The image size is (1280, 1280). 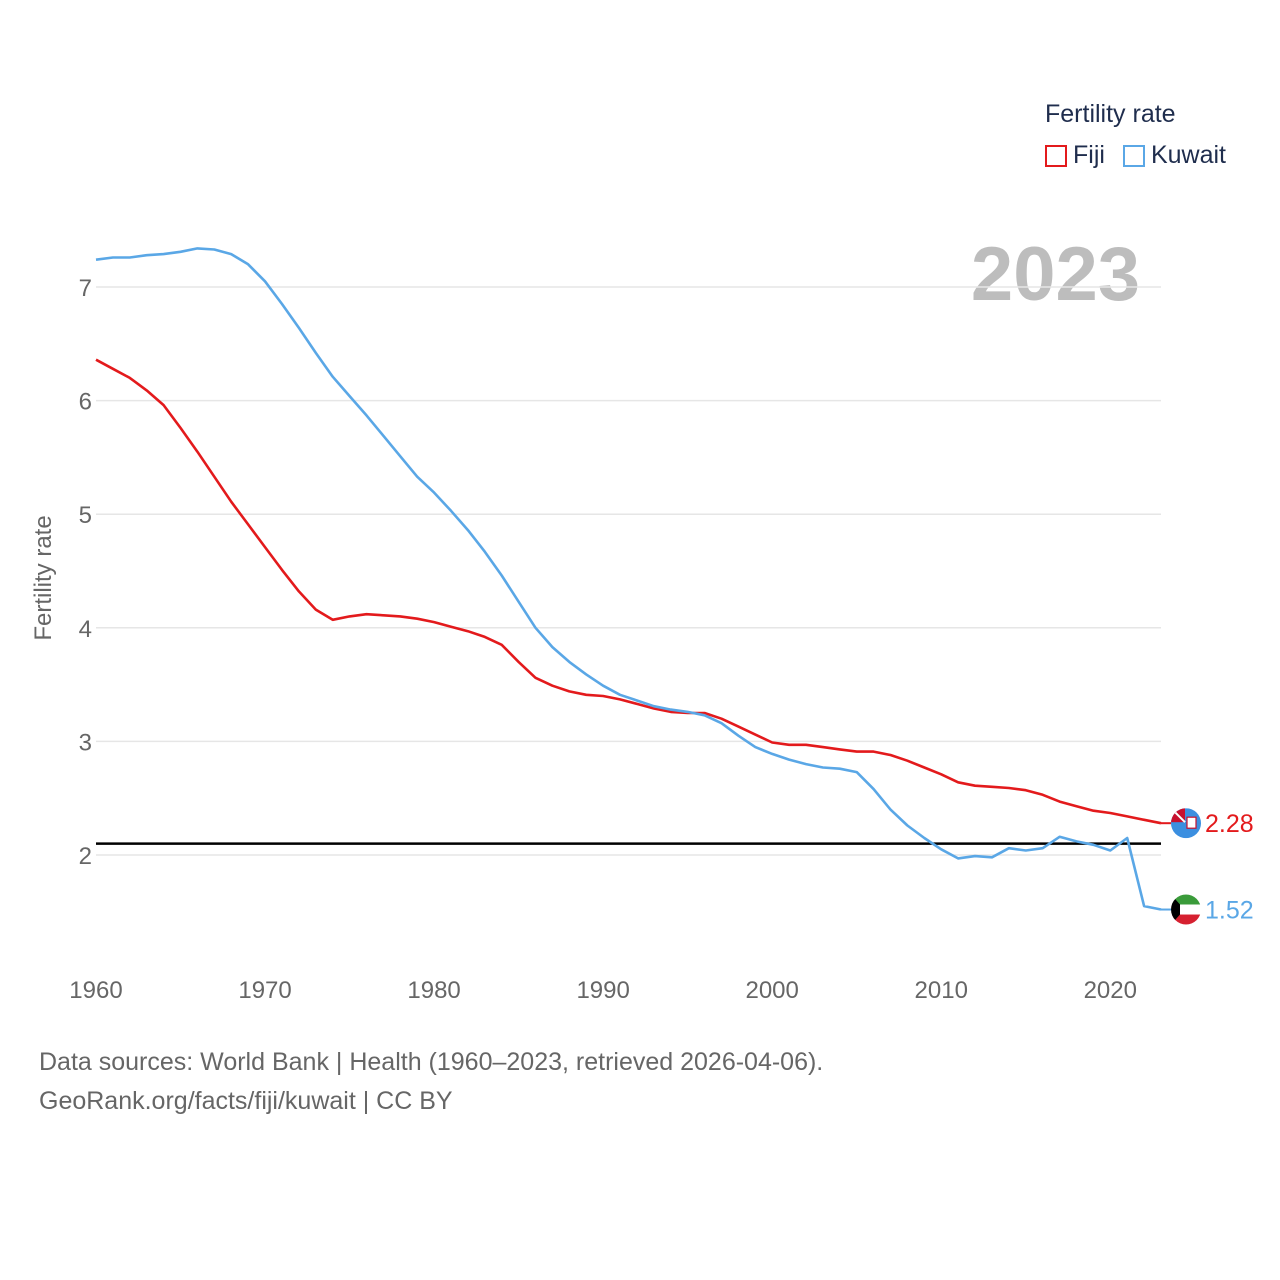 What do you see at coordinates (246, 1101) in the screenshot?
I see `attribution-link: GeoRank.org/facts/fiji/kuwait | CC BY` at bounding box center [246, 1101].